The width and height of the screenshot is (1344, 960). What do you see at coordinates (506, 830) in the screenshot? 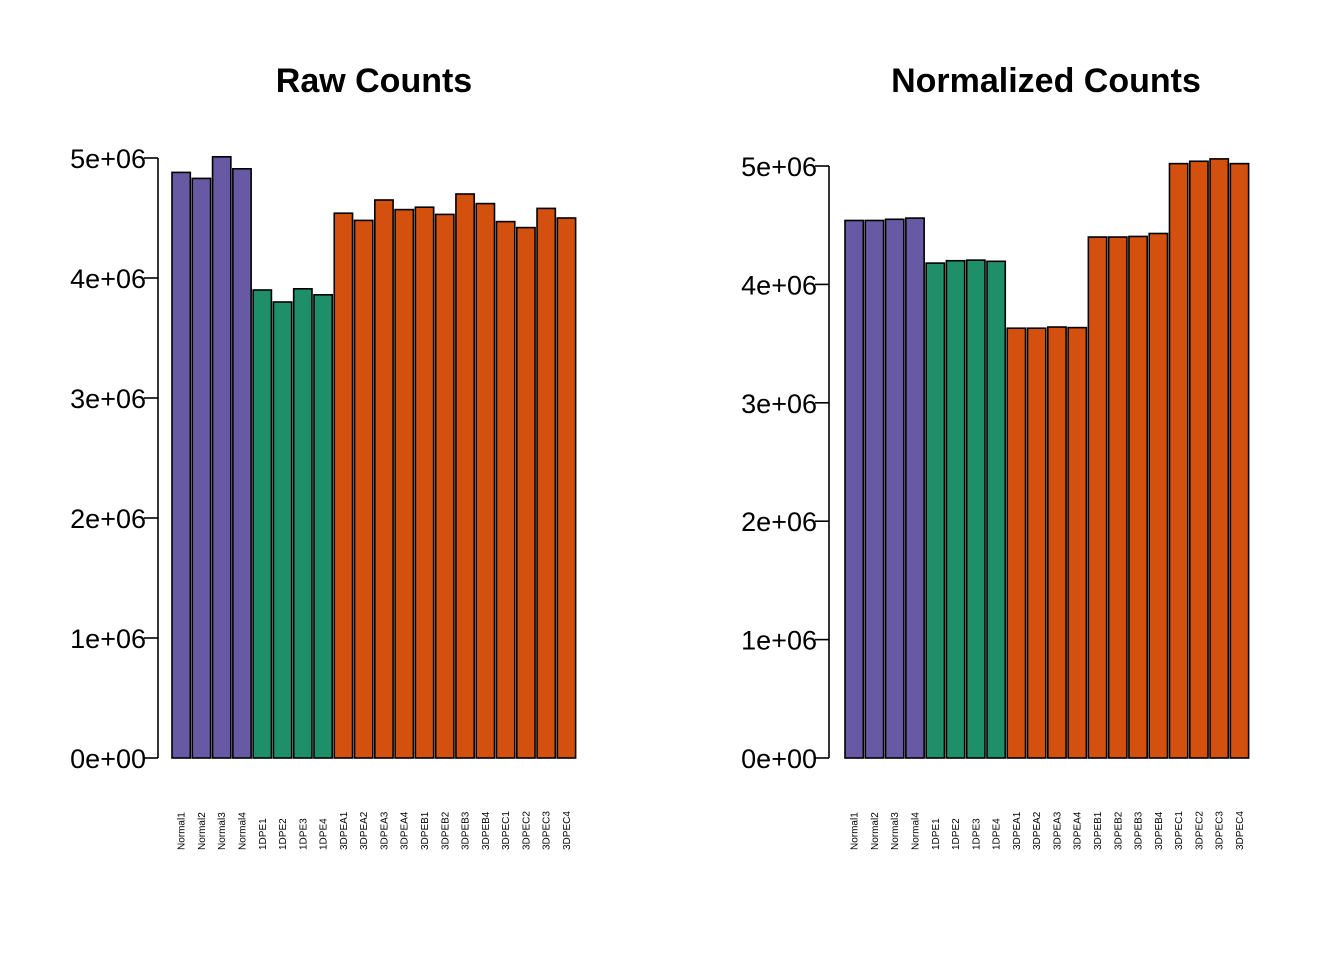
I see `raw-x-tick-label: 3DPEC1` at bounding box center [506, 830].